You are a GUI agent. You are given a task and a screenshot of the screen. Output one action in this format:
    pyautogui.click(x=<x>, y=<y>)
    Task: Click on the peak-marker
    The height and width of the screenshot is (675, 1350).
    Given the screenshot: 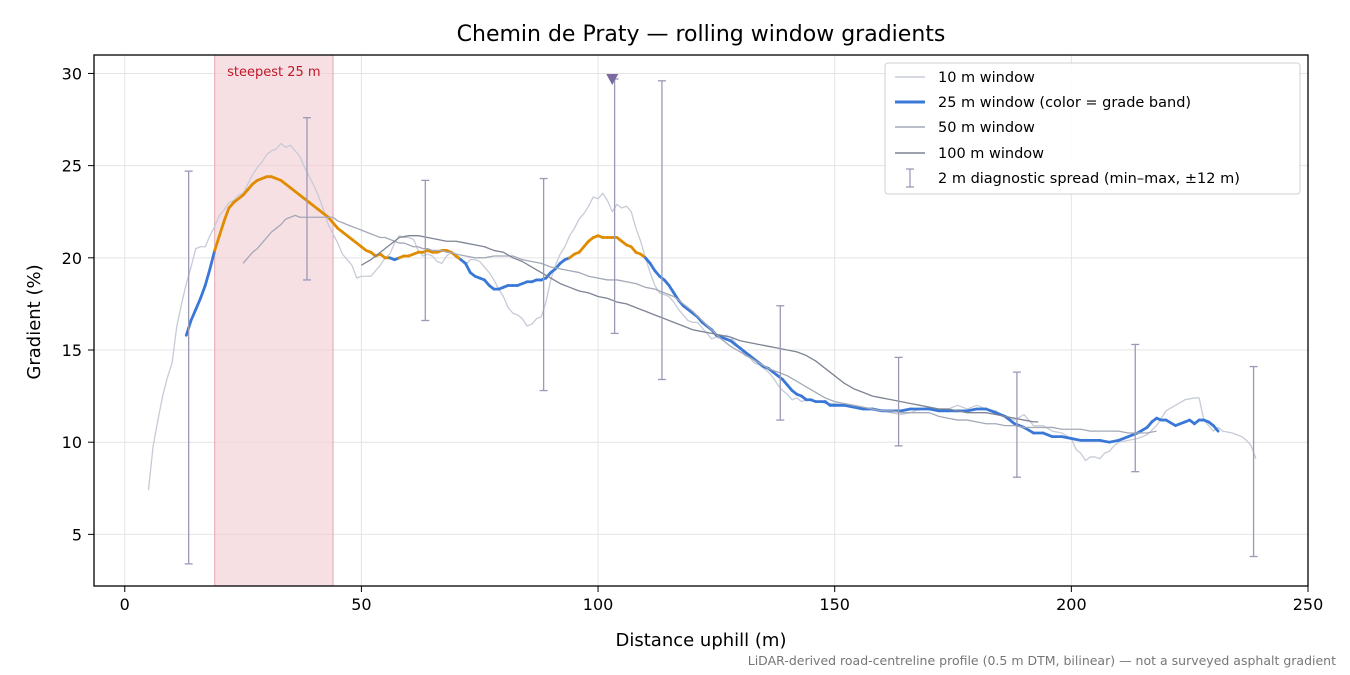 What is the action you would take?
    pyautogui.click(x=612, y=79)
    